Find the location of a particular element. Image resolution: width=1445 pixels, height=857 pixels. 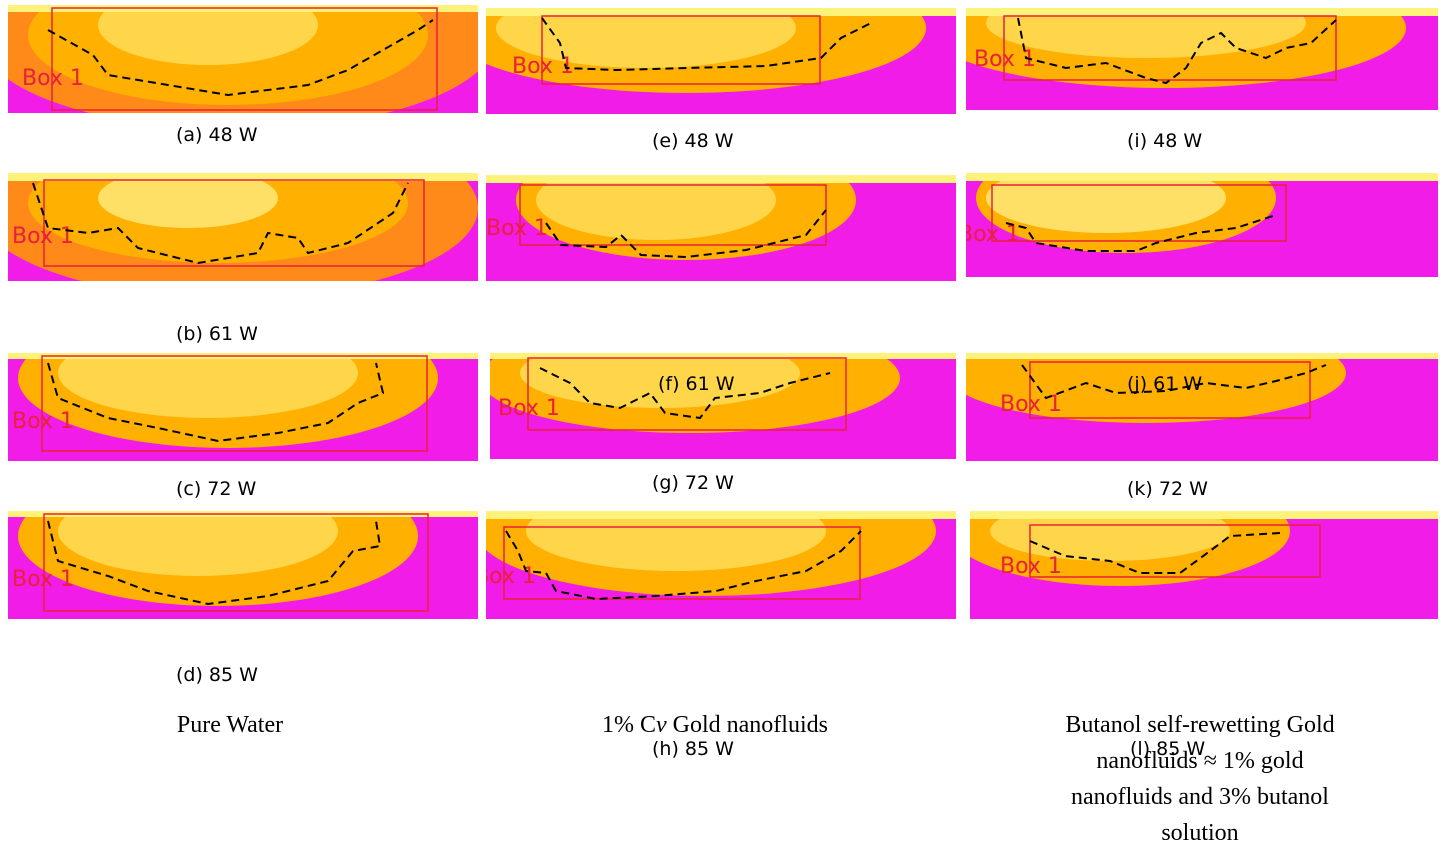

thermal-image-i: Box 1 is located at coordinates (1202, 59).